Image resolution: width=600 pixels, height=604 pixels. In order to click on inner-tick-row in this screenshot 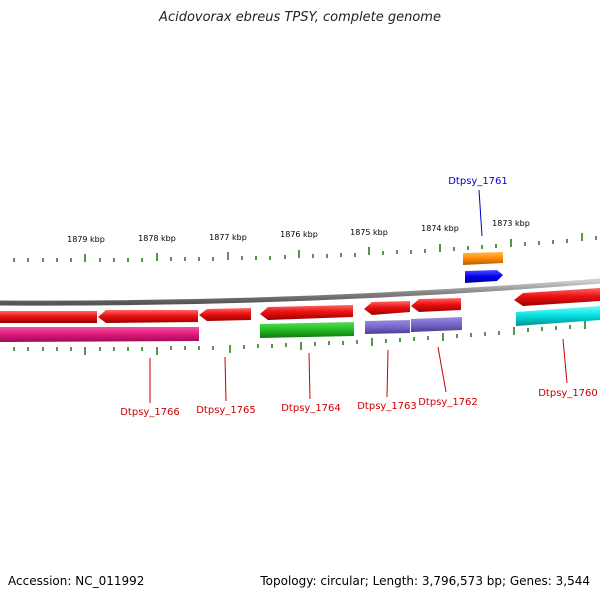, I will do `click(299, 338)`.